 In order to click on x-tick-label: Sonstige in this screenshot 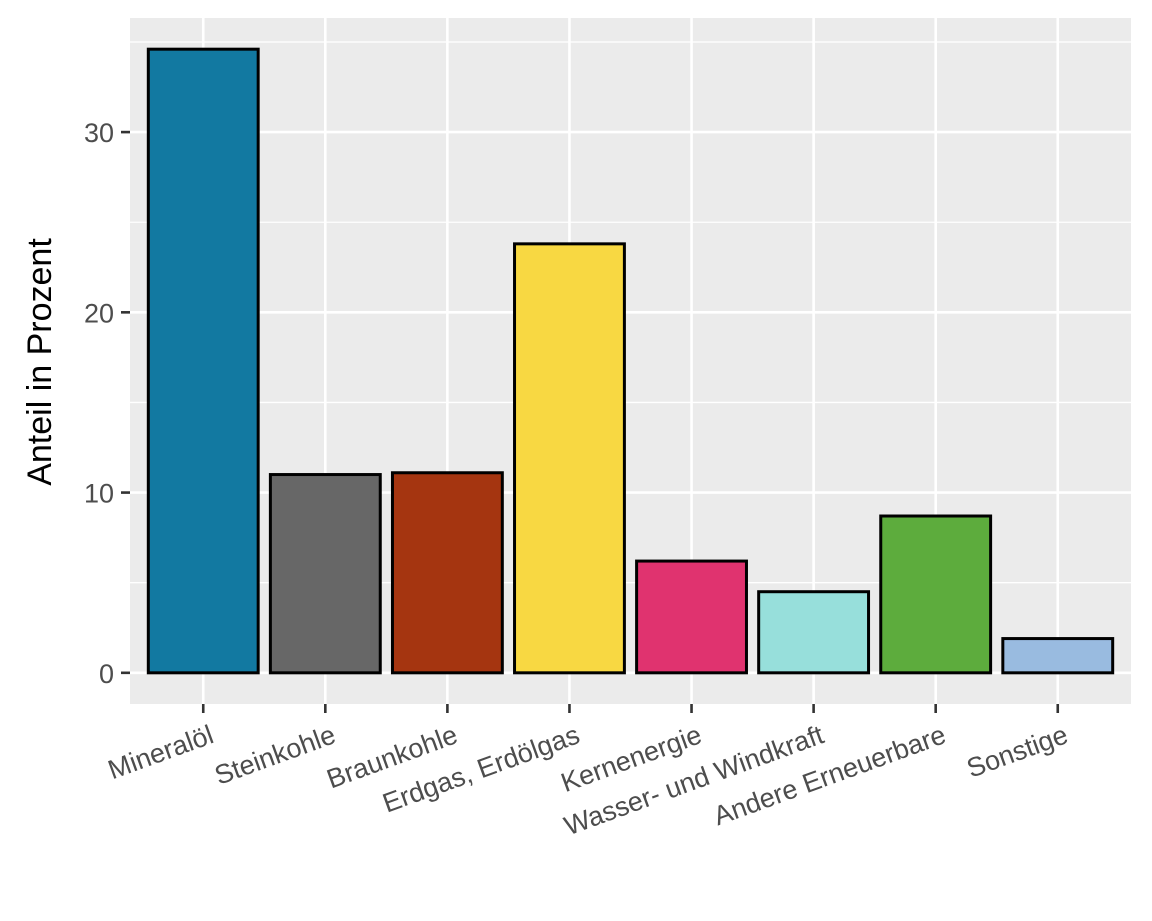, I will do `click(1017, 751)`.